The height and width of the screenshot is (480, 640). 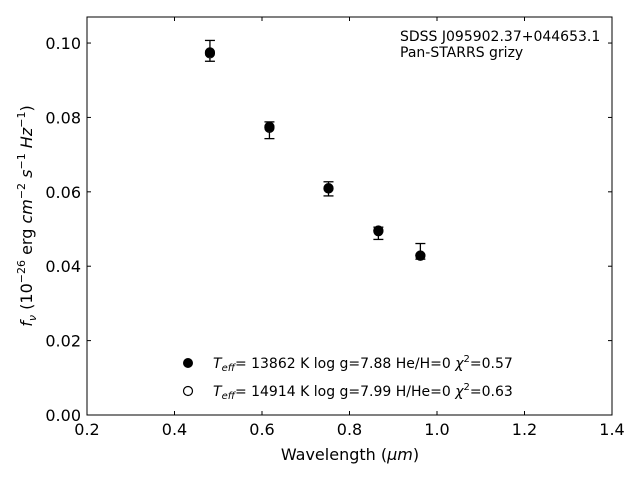 I want to click on annotation-line1: SDSS J095902.37+044653.1, so click(x=500, y=37).